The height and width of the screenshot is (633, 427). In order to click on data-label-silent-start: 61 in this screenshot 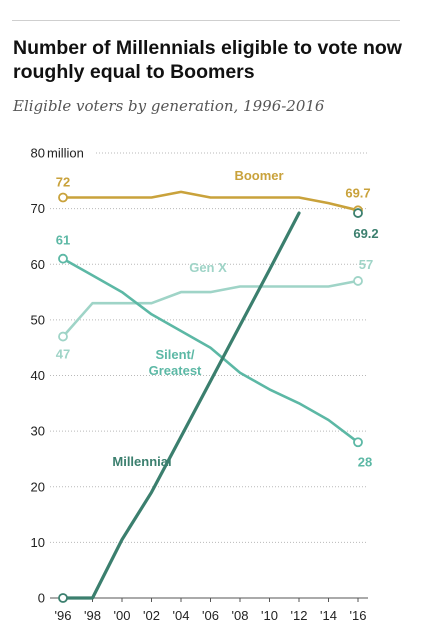, I will do `click(63, 240)`.